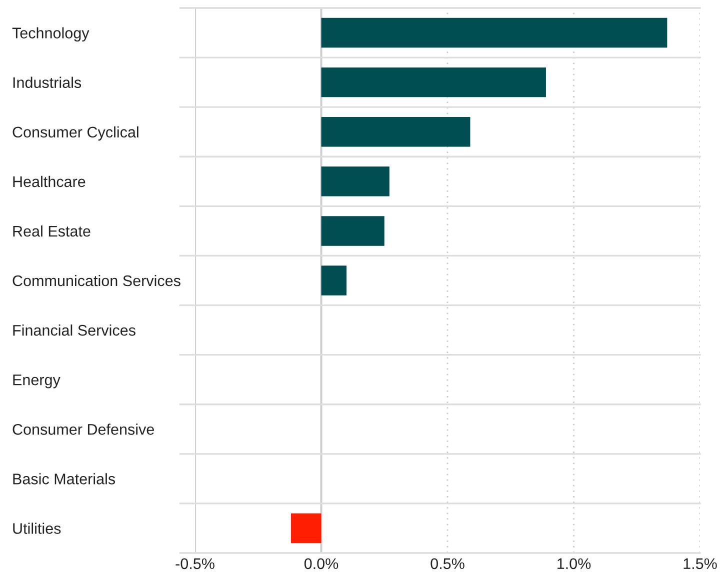  Describe the element at coordinates (36, 381) in the screenshot. I see `y-tick-label: Energy` at that location.